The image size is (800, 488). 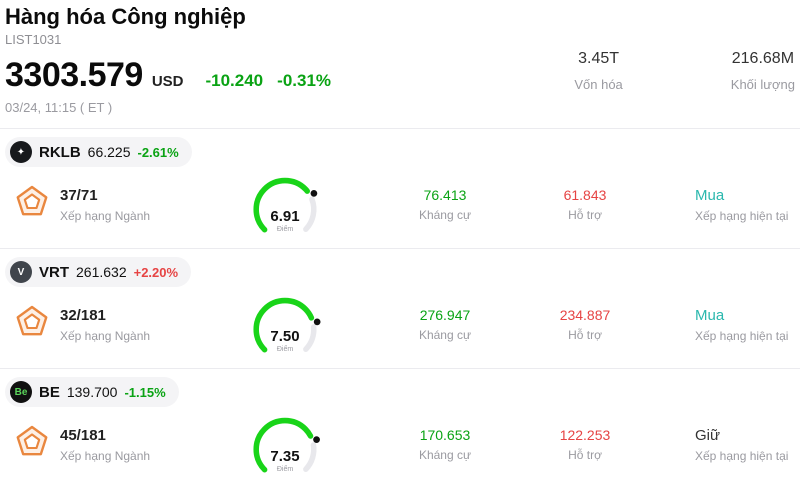 I want to click on score-value: 6.91, so click(x=285, y=216).